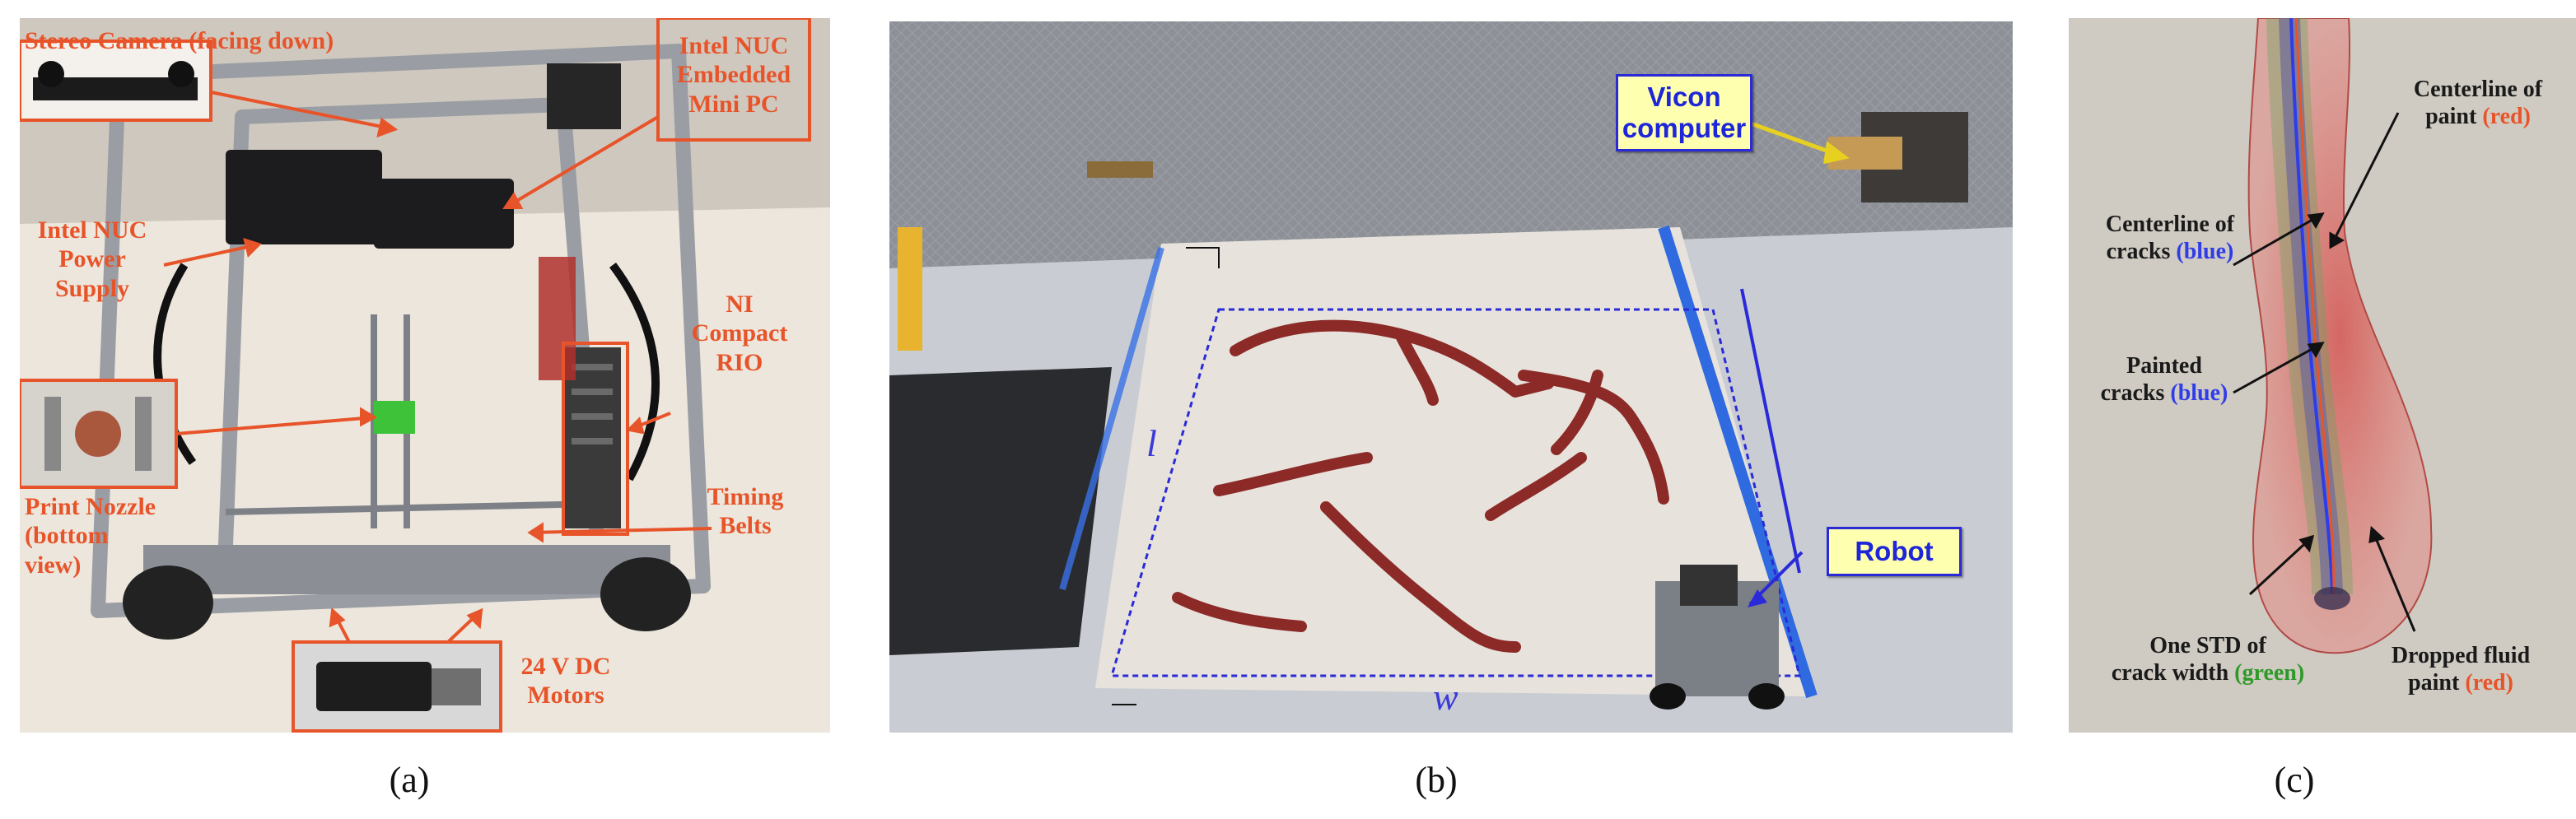 The width and height of the screenshot is (2576, 819). What do you see at coordinates (2170, 673) in the screenshot?
I see `label-word: crack width` at bounding box center [2170, 673].